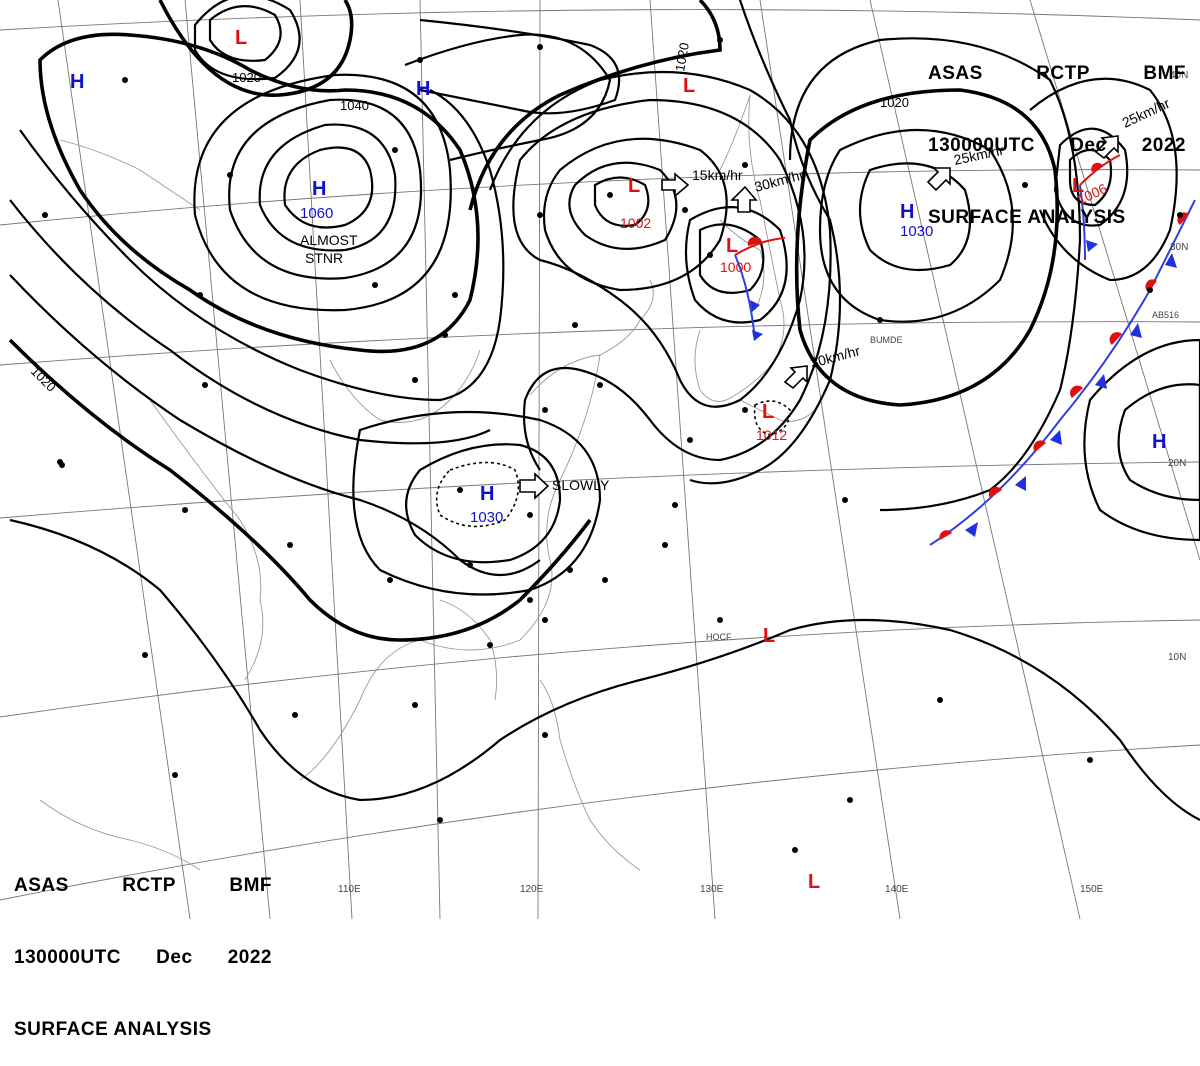 The image size is (1200, 1066). Describe the element at coordinates (534, 486) in the screenshot. I see `arrow-slowly-icon` at that location.